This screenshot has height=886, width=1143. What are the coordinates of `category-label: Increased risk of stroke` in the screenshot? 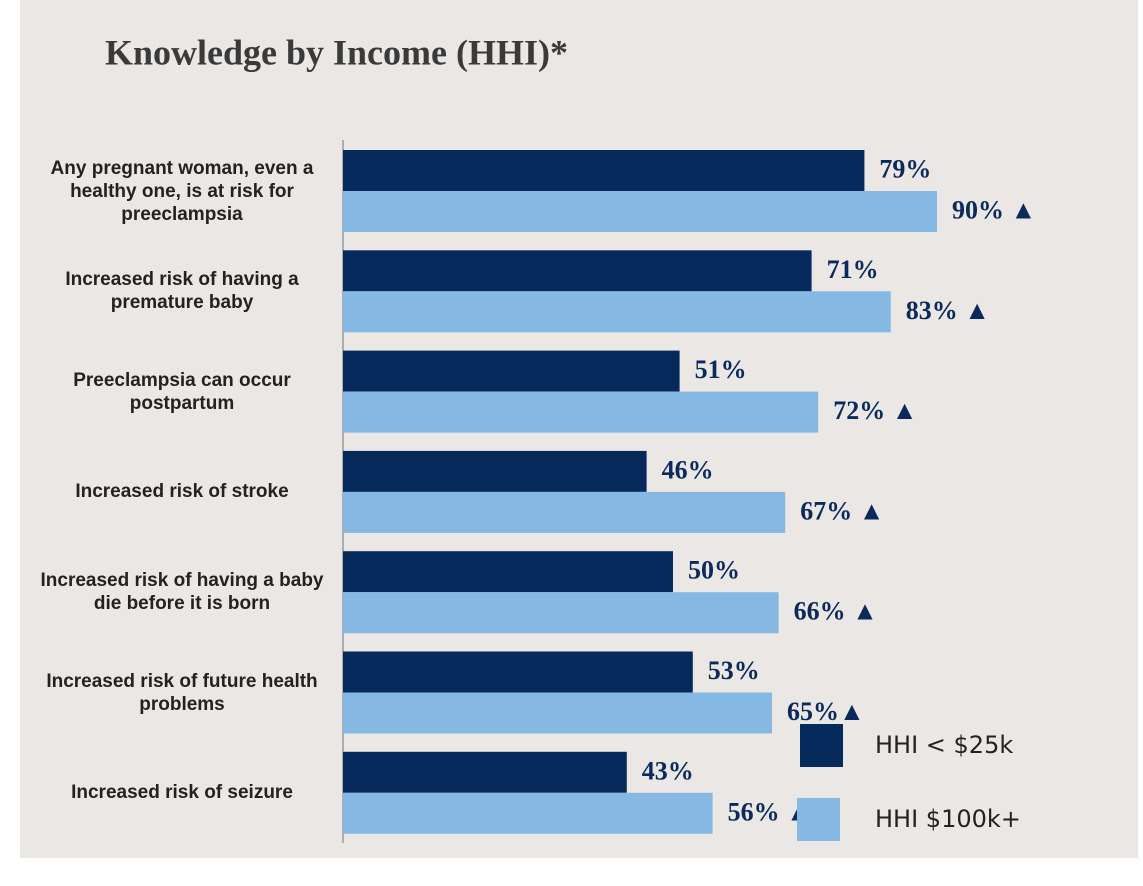 It's located at (182, 492).